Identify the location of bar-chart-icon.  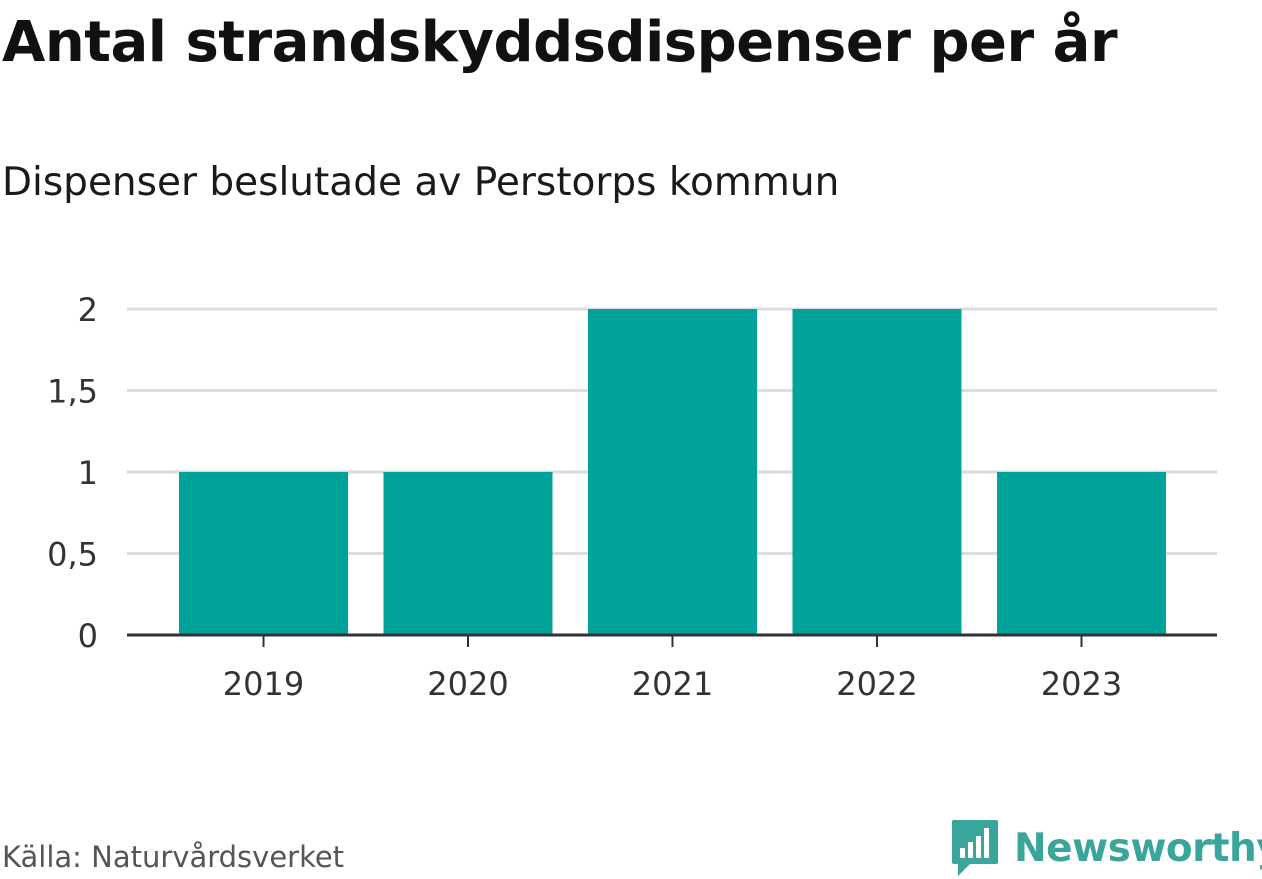
(975, 848).